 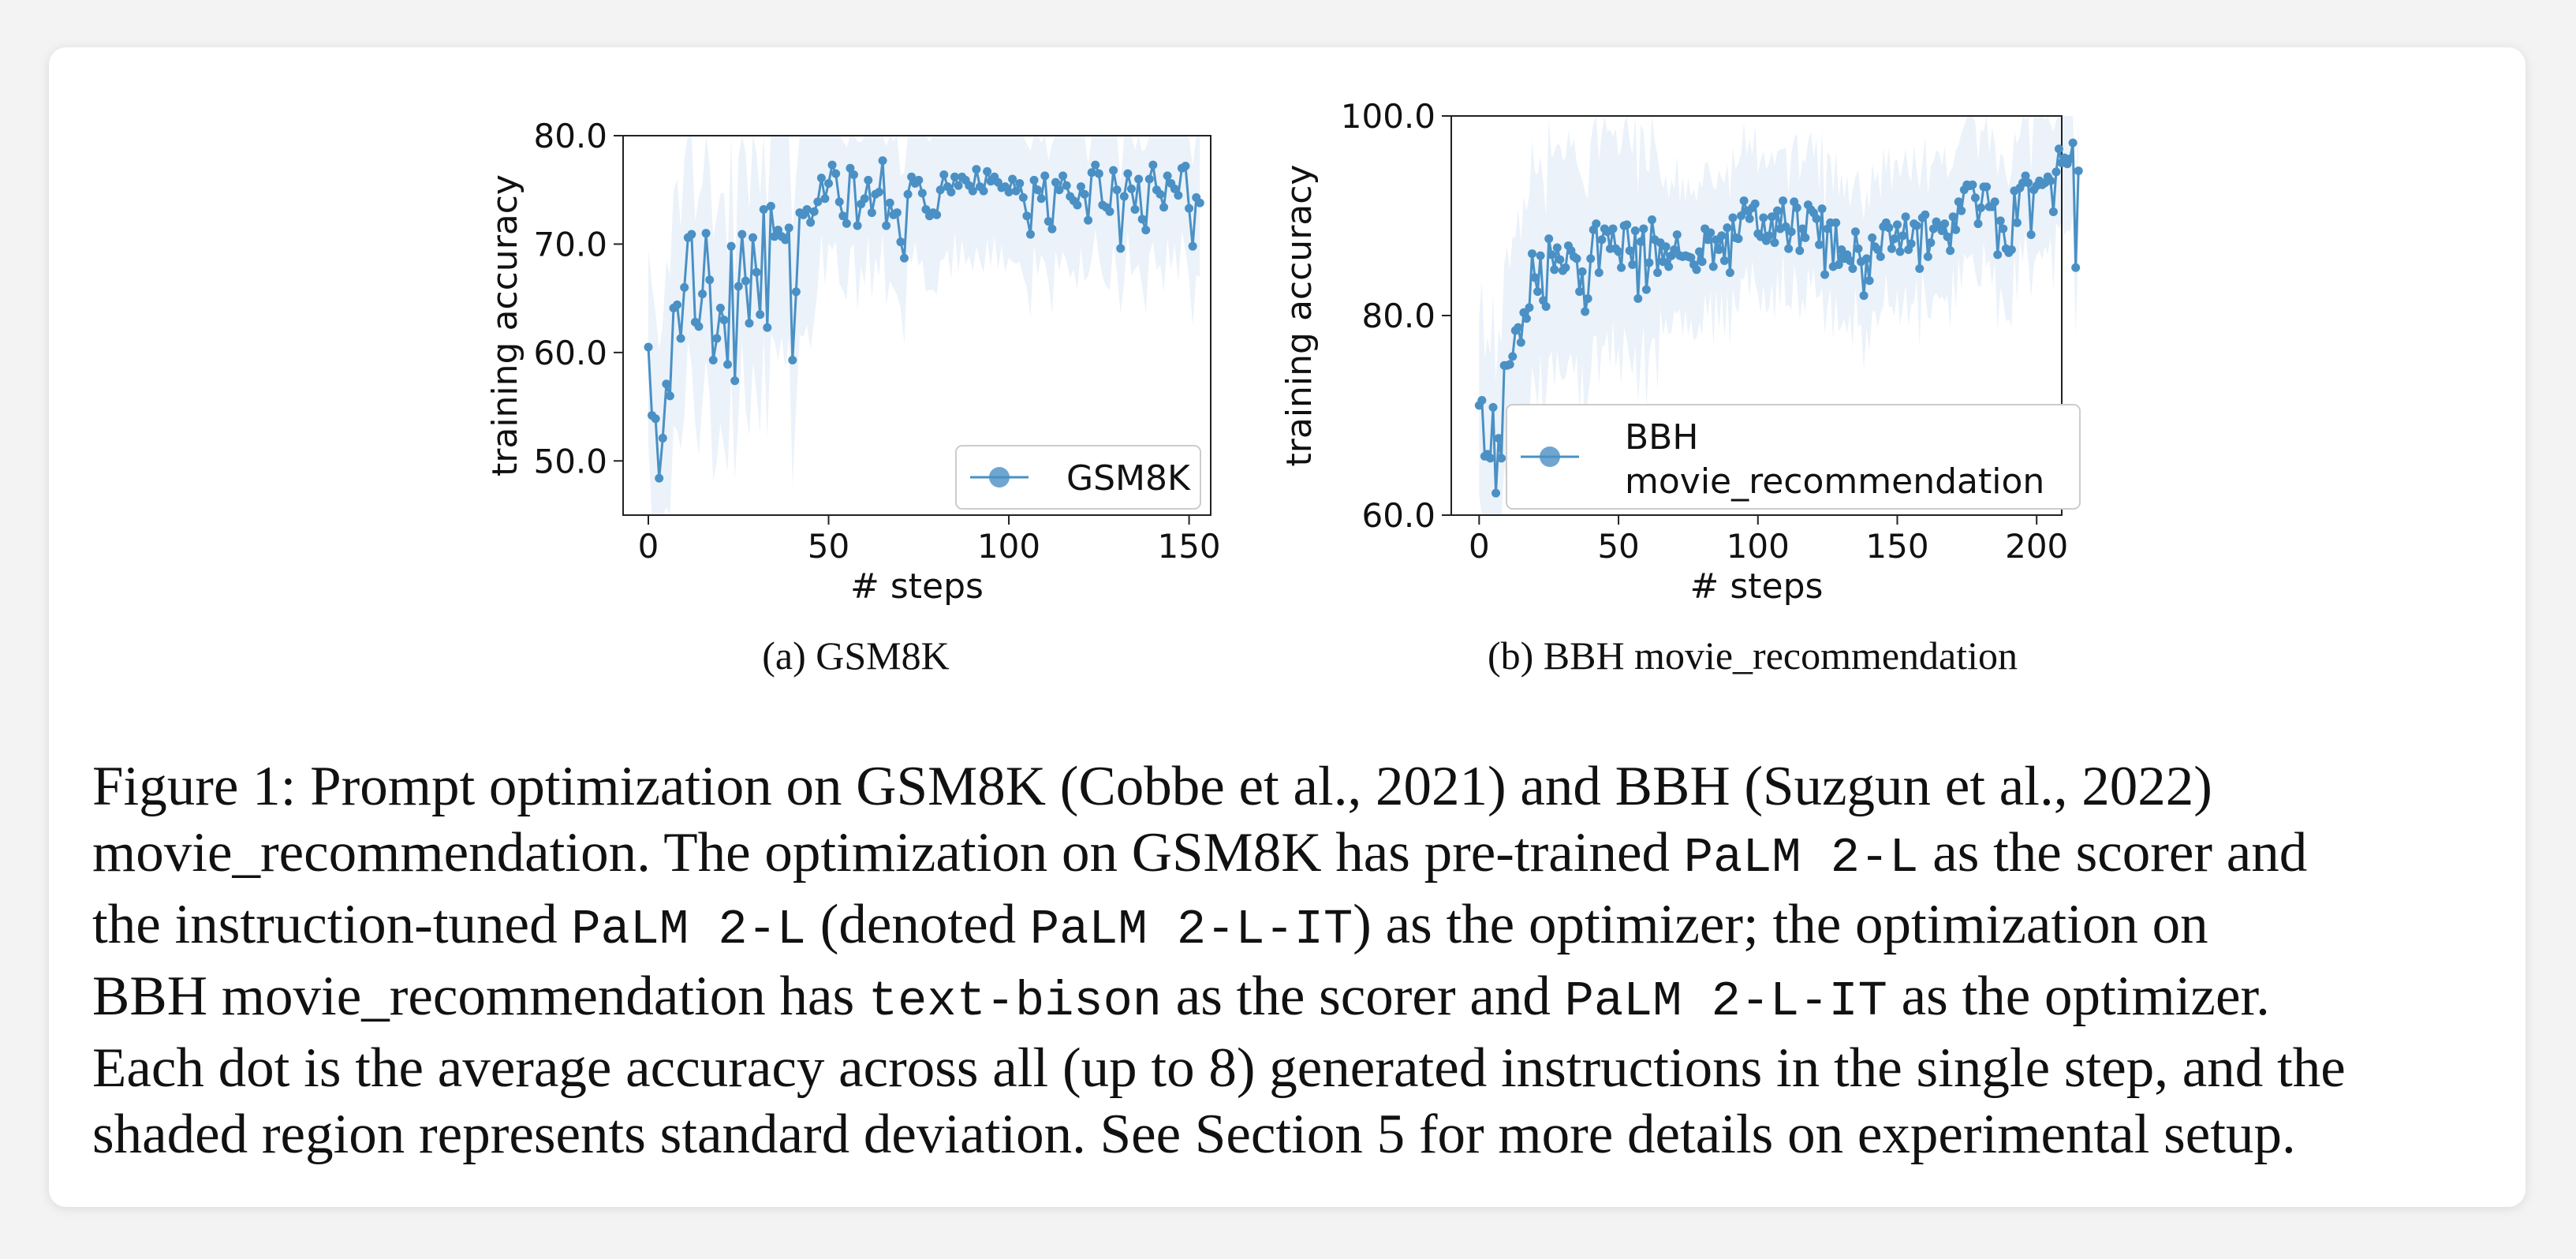 I want to click on caption-text: the instruction-tuned, so click(x=332, y=924).